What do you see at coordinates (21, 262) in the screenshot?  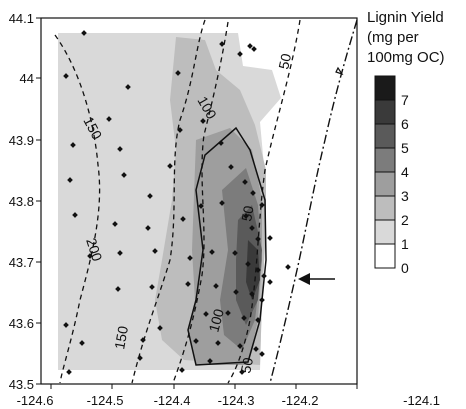 I see `y-tick-label: 43.7` at bounding box center [21, 262].